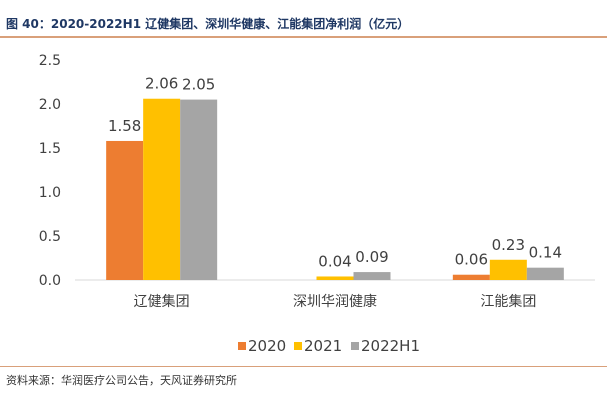 Image resolution: width=607 pixels, height=402 pixels. I want to click on y-tick-label: 1.0, so click(50, 193).